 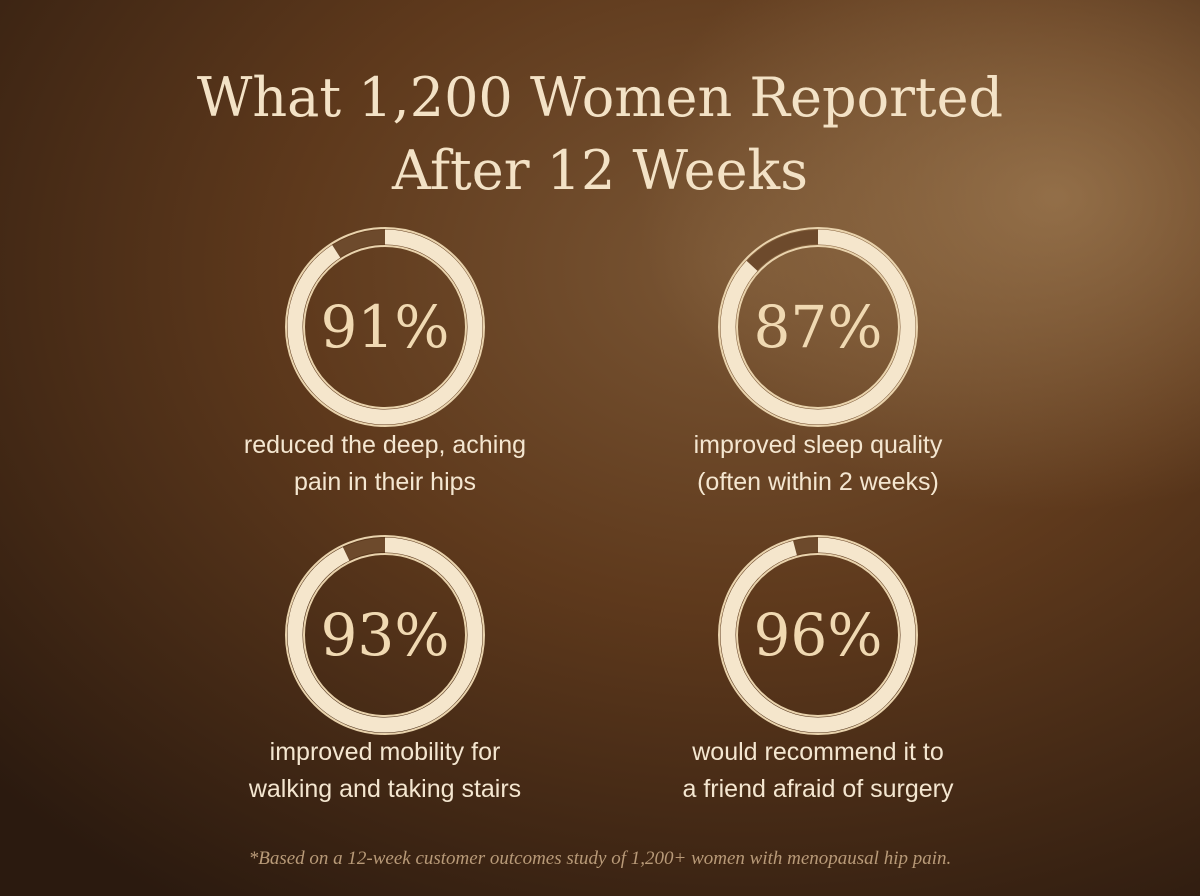 What do you see at coordinates (818, 789) in the screenshot?
I see `caption-line: a friend afraid of surgery` at bounding box center [818, 789].